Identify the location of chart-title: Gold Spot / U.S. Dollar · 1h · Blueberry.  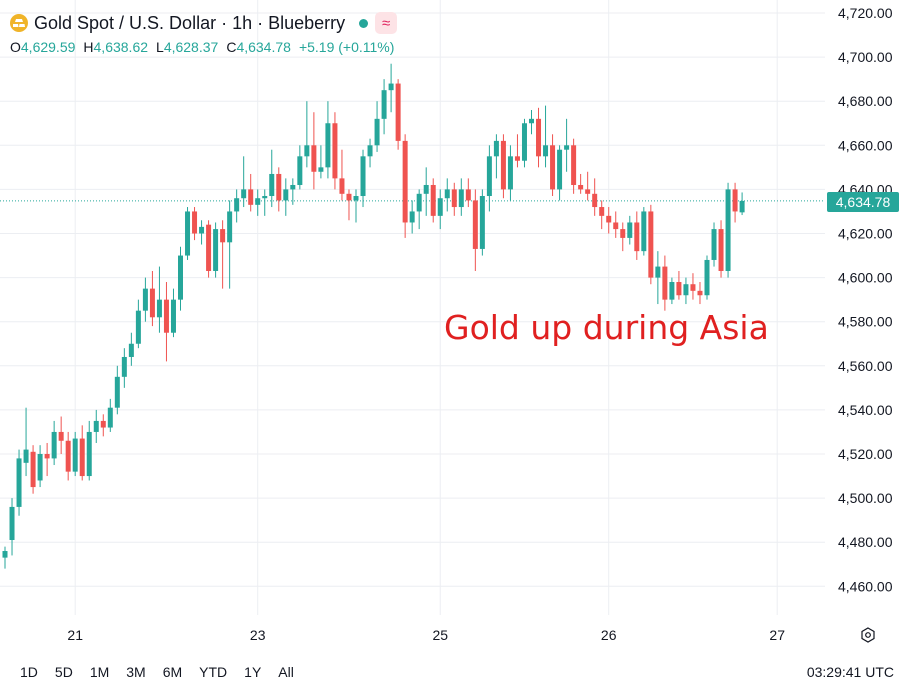
(190, 22).